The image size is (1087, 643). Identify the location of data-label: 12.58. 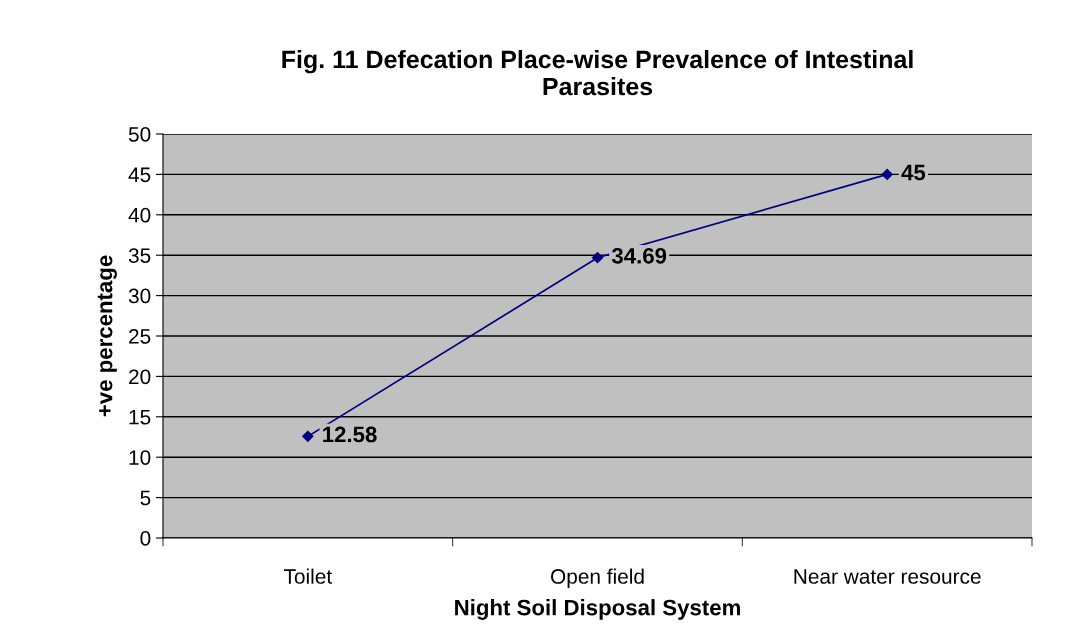
(350, 434).